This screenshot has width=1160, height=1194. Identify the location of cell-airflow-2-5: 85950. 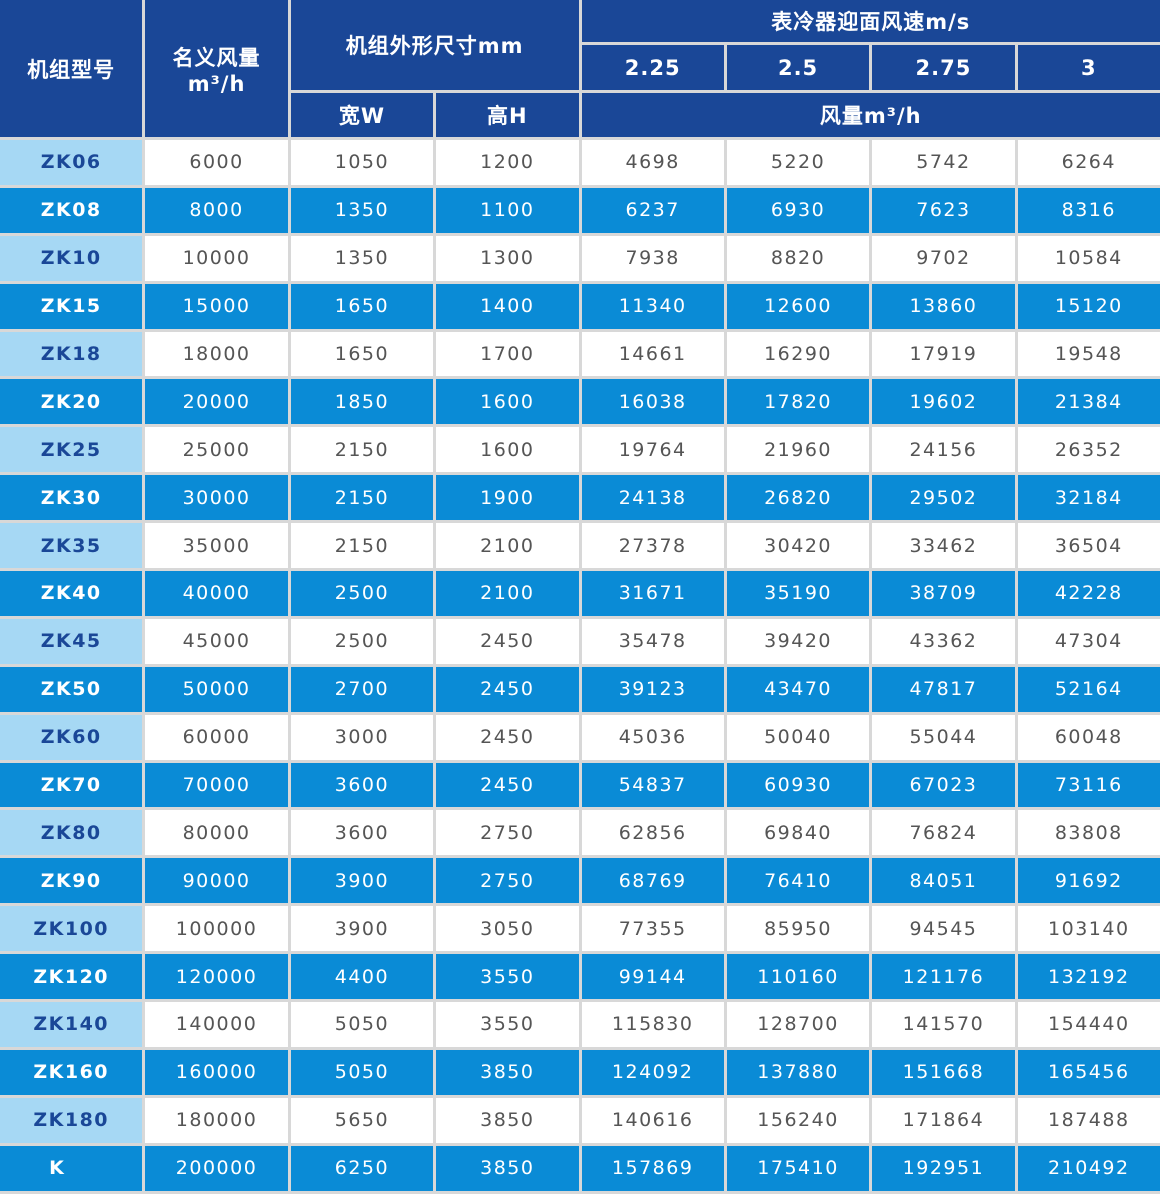
(798, 928).